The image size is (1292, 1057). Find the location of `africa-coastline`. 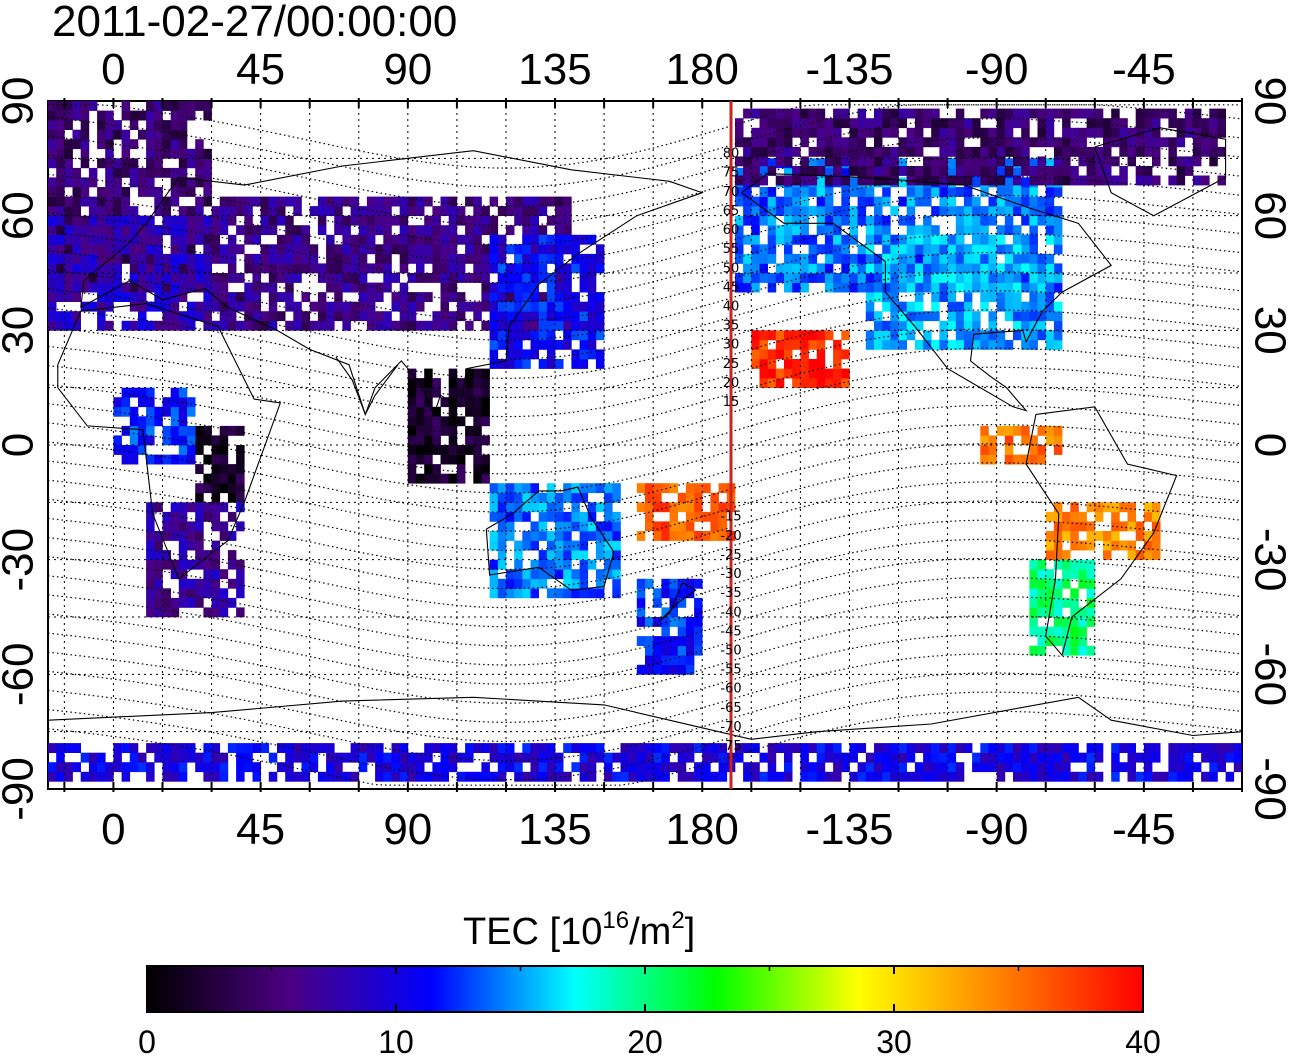

africa-coastline is located at coordinates (169, 441).